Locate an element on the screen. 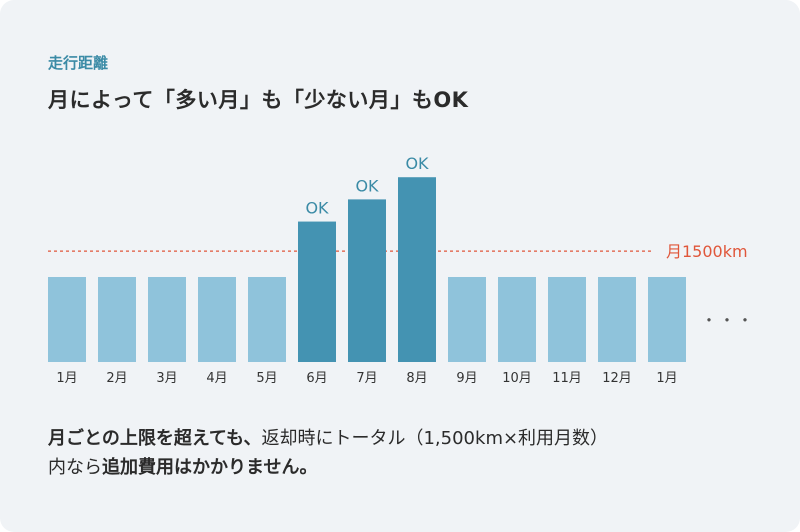  headline: 月によって「多い月」も「少ない月」もOK is located at coordinates (258, 100).